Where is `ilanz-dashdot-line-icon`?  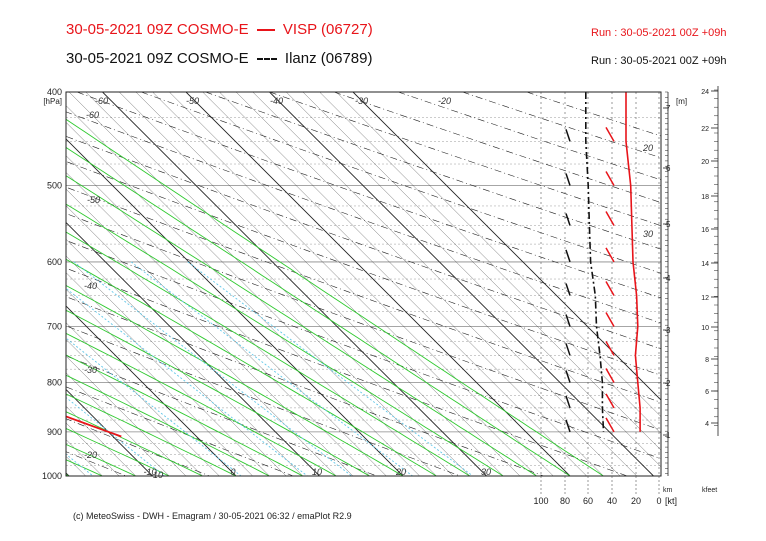 ilanz-dashdot-line-icon is located at coordinates (266, 59).